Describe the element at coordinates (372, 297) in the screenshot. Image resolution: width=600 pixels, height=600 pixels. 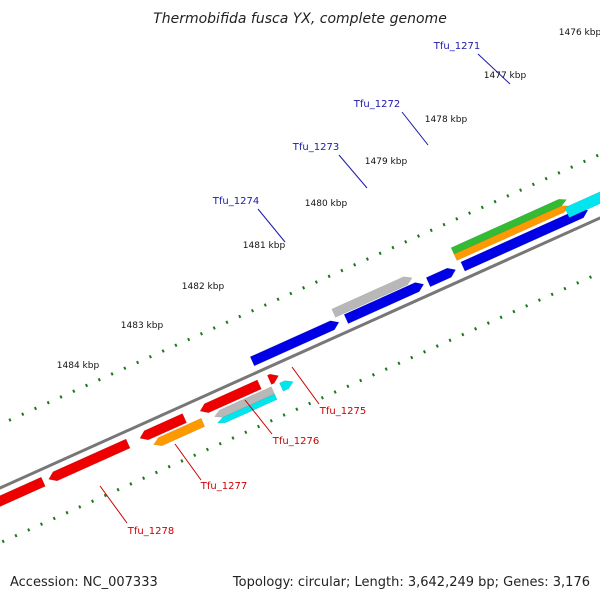
I see `gene-arrow-grey` at that location.